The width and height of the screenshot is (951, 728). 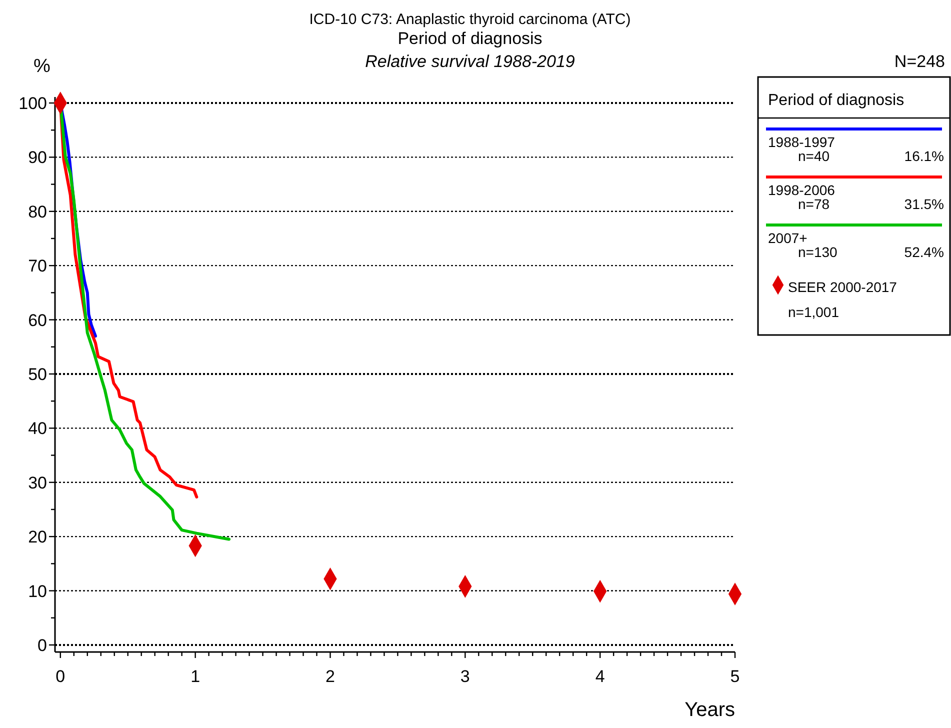 What do you see at coordinates (37, 591) in the screenshot?
I see `y-tick-label: 10` at bounding box center [37, 591].